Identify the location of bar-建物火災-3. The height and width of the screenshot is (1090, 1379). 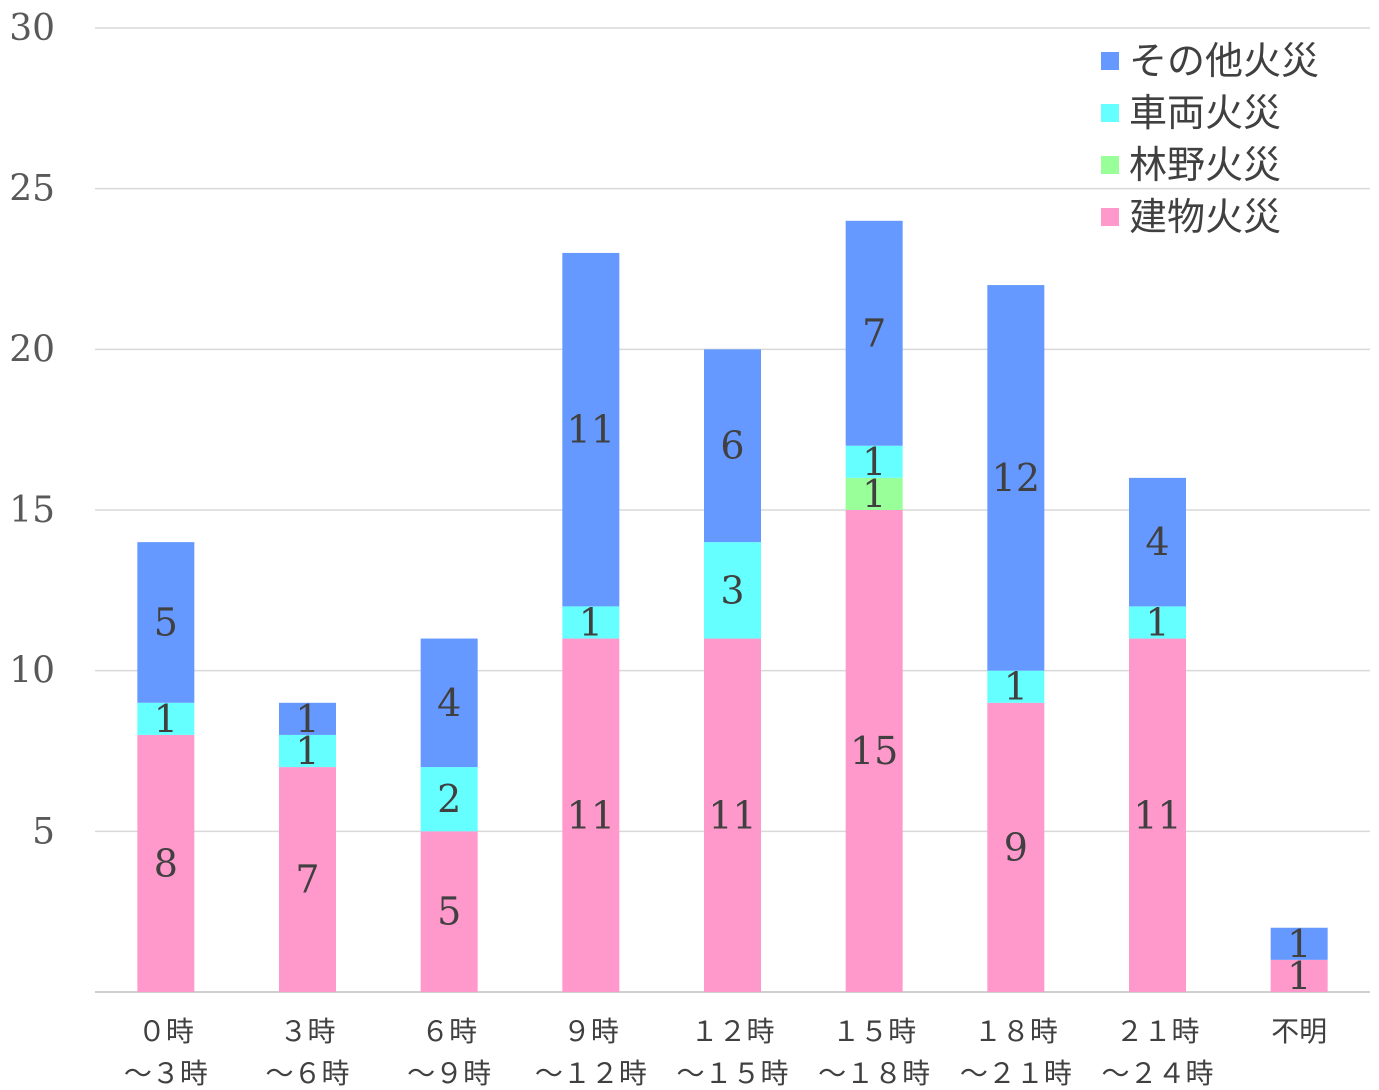
(591, 815).